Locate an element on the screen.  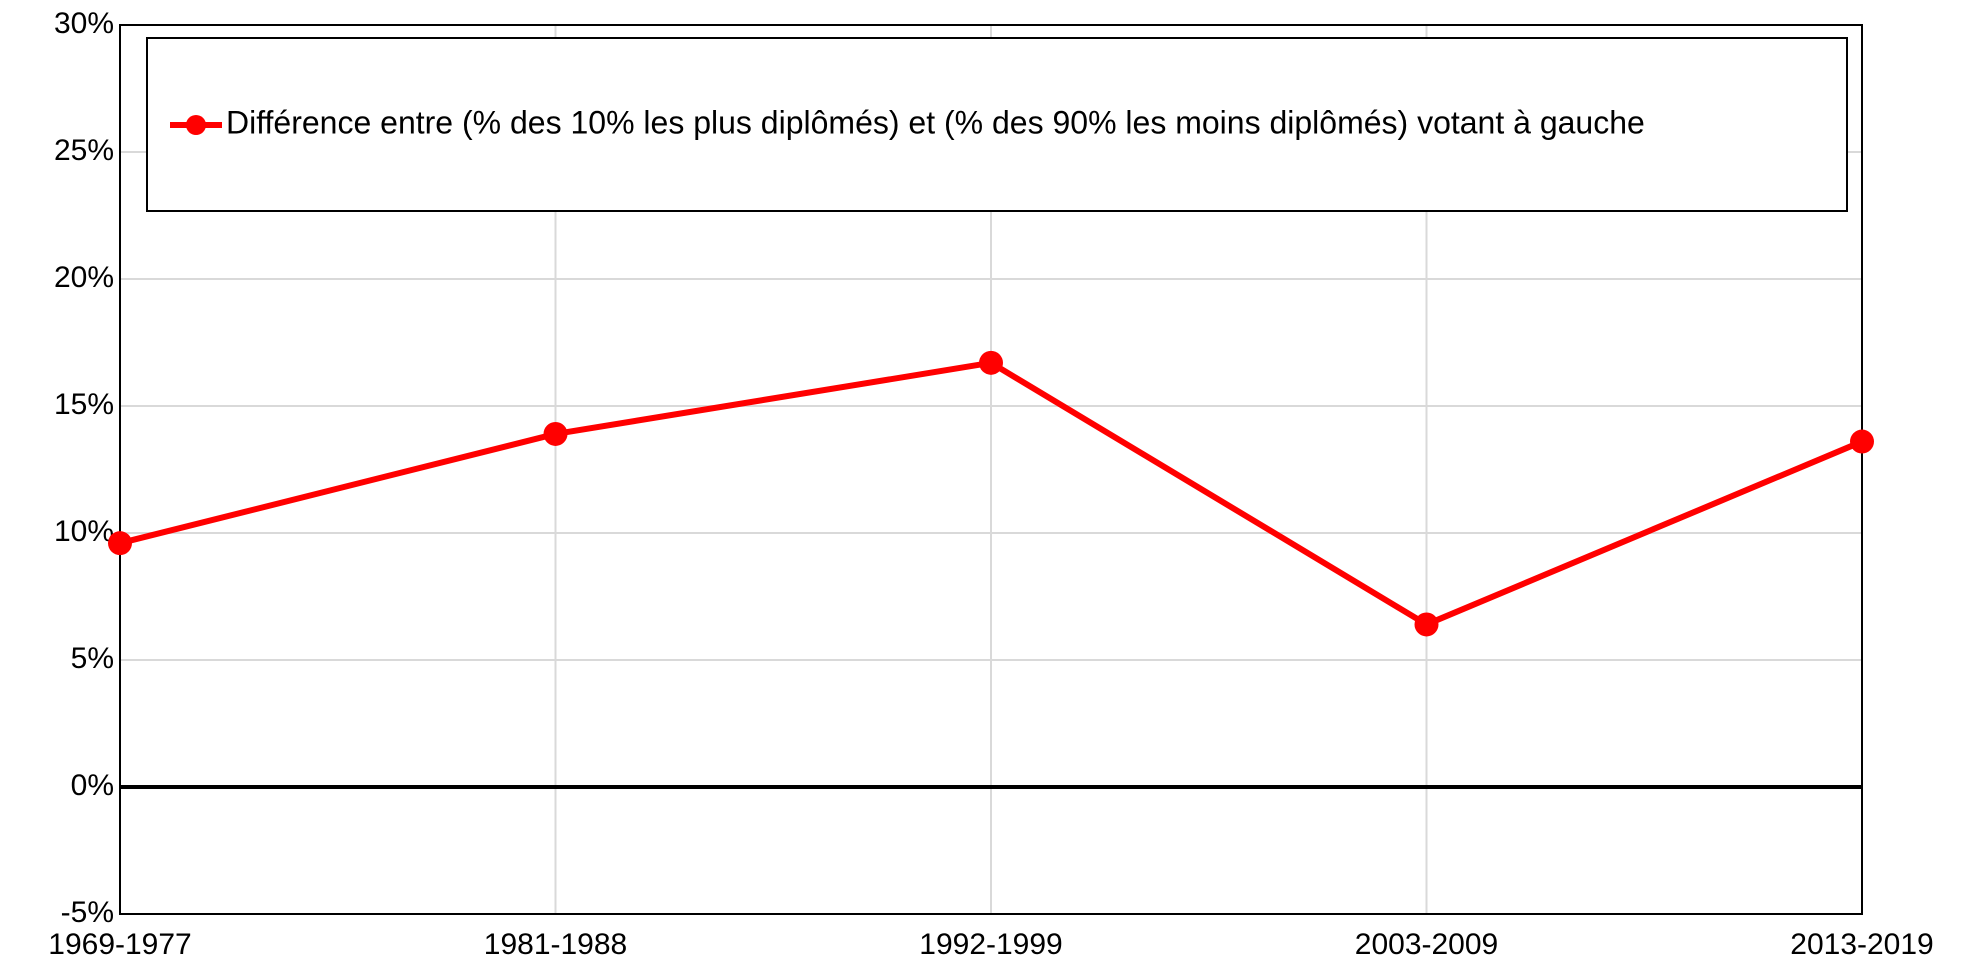
x-tick-label: 2013-2019 is located at coordinates (1861, 944).